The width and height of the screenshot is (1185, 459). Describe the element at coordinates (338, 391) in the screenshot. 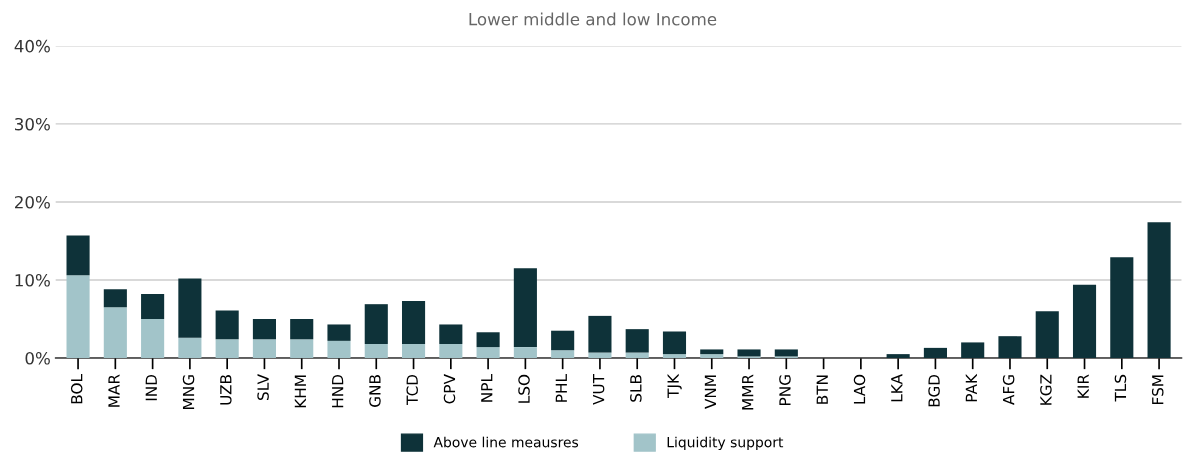

I see `x-tick-label: HND` at that location.